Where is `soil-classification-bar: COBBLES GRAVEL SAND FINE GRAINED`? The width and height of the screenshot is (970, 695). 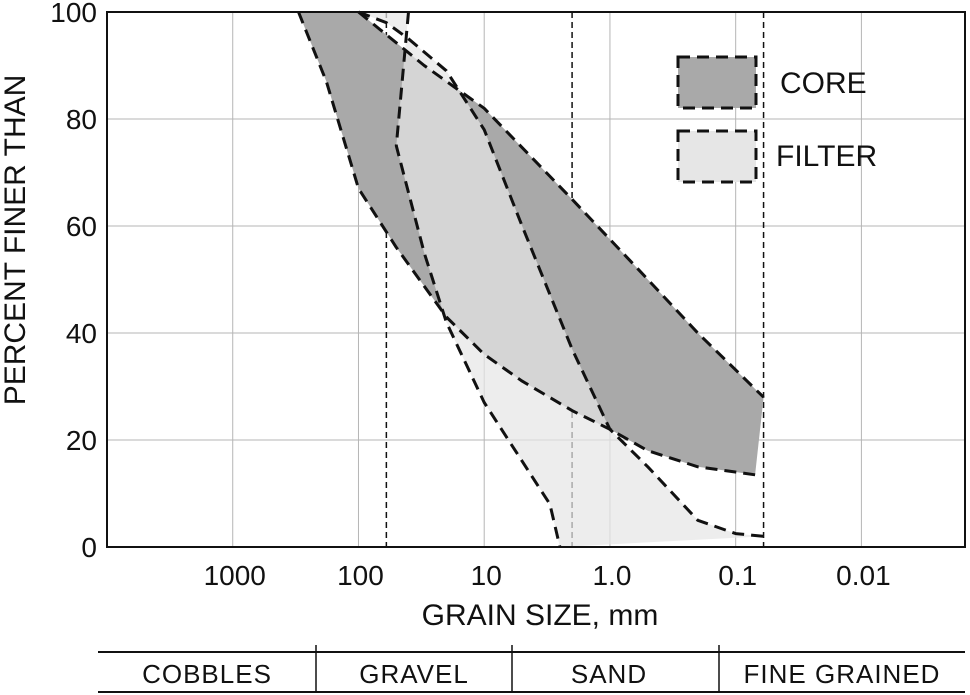
soil-classification-bar: COBBLES GRAVEL SAND FINE GRAINED is located at coordinates (531, 669).